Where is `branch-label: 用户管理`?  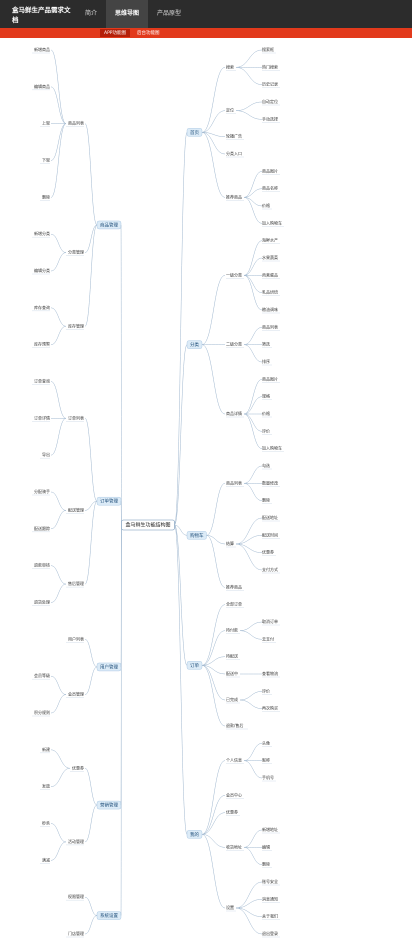
branch-label: 用户管理 is located at coordinates (109, 666).